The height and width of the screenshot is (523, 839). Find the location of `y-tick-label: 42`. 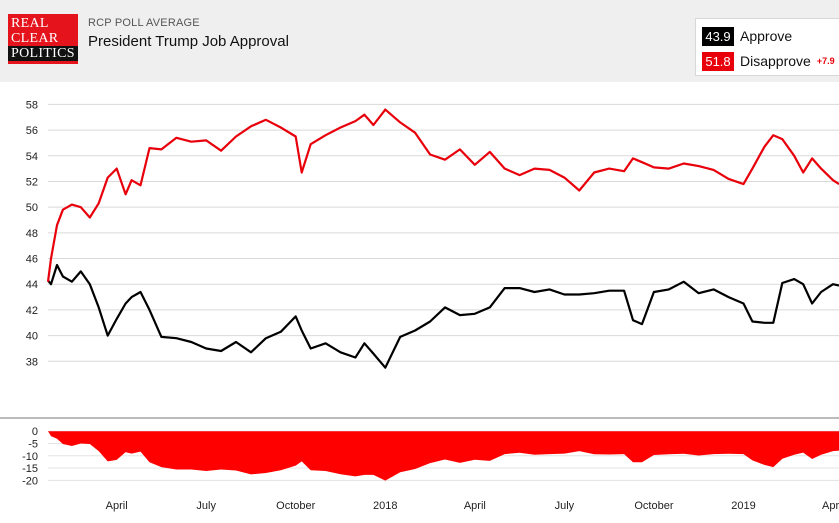

y-tick-label: 42 is located at coordinates (32, 311).